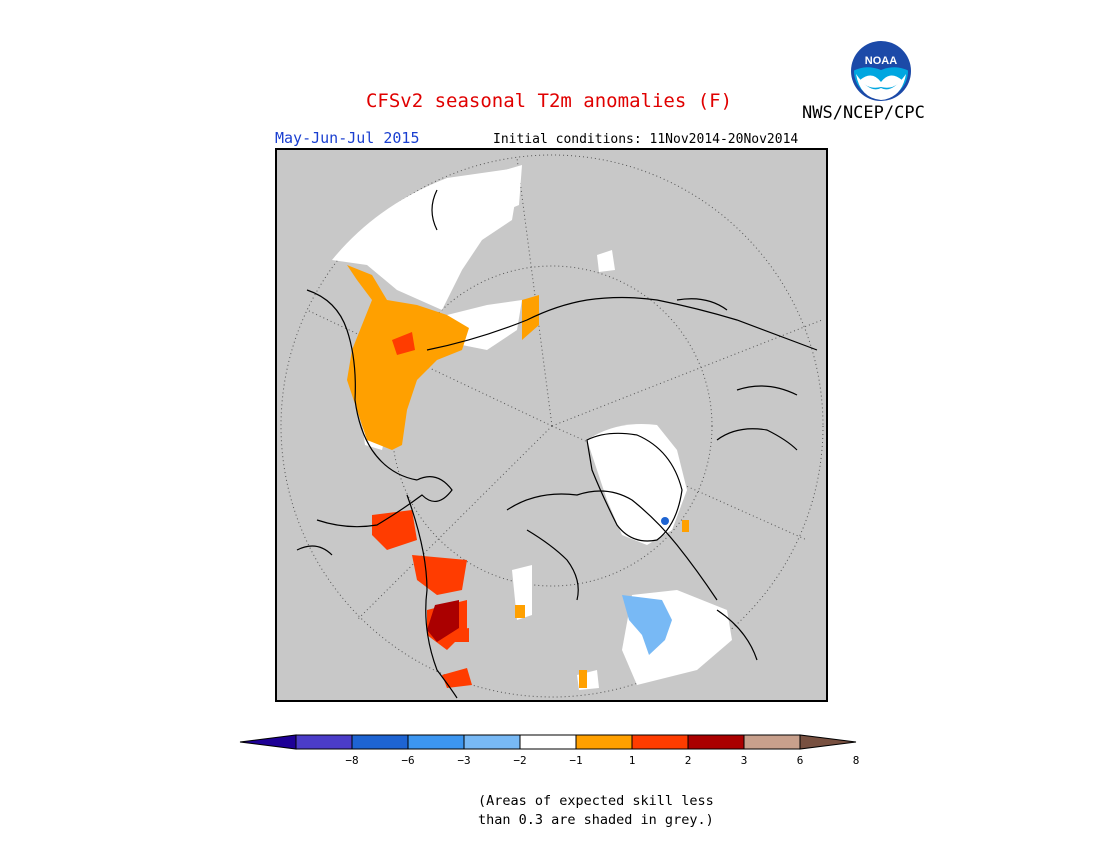  What do you see at coordinates (688, 760) in the screenshot?
I see `colorbar-tick-label: 2` at bounding box center [688, 760].